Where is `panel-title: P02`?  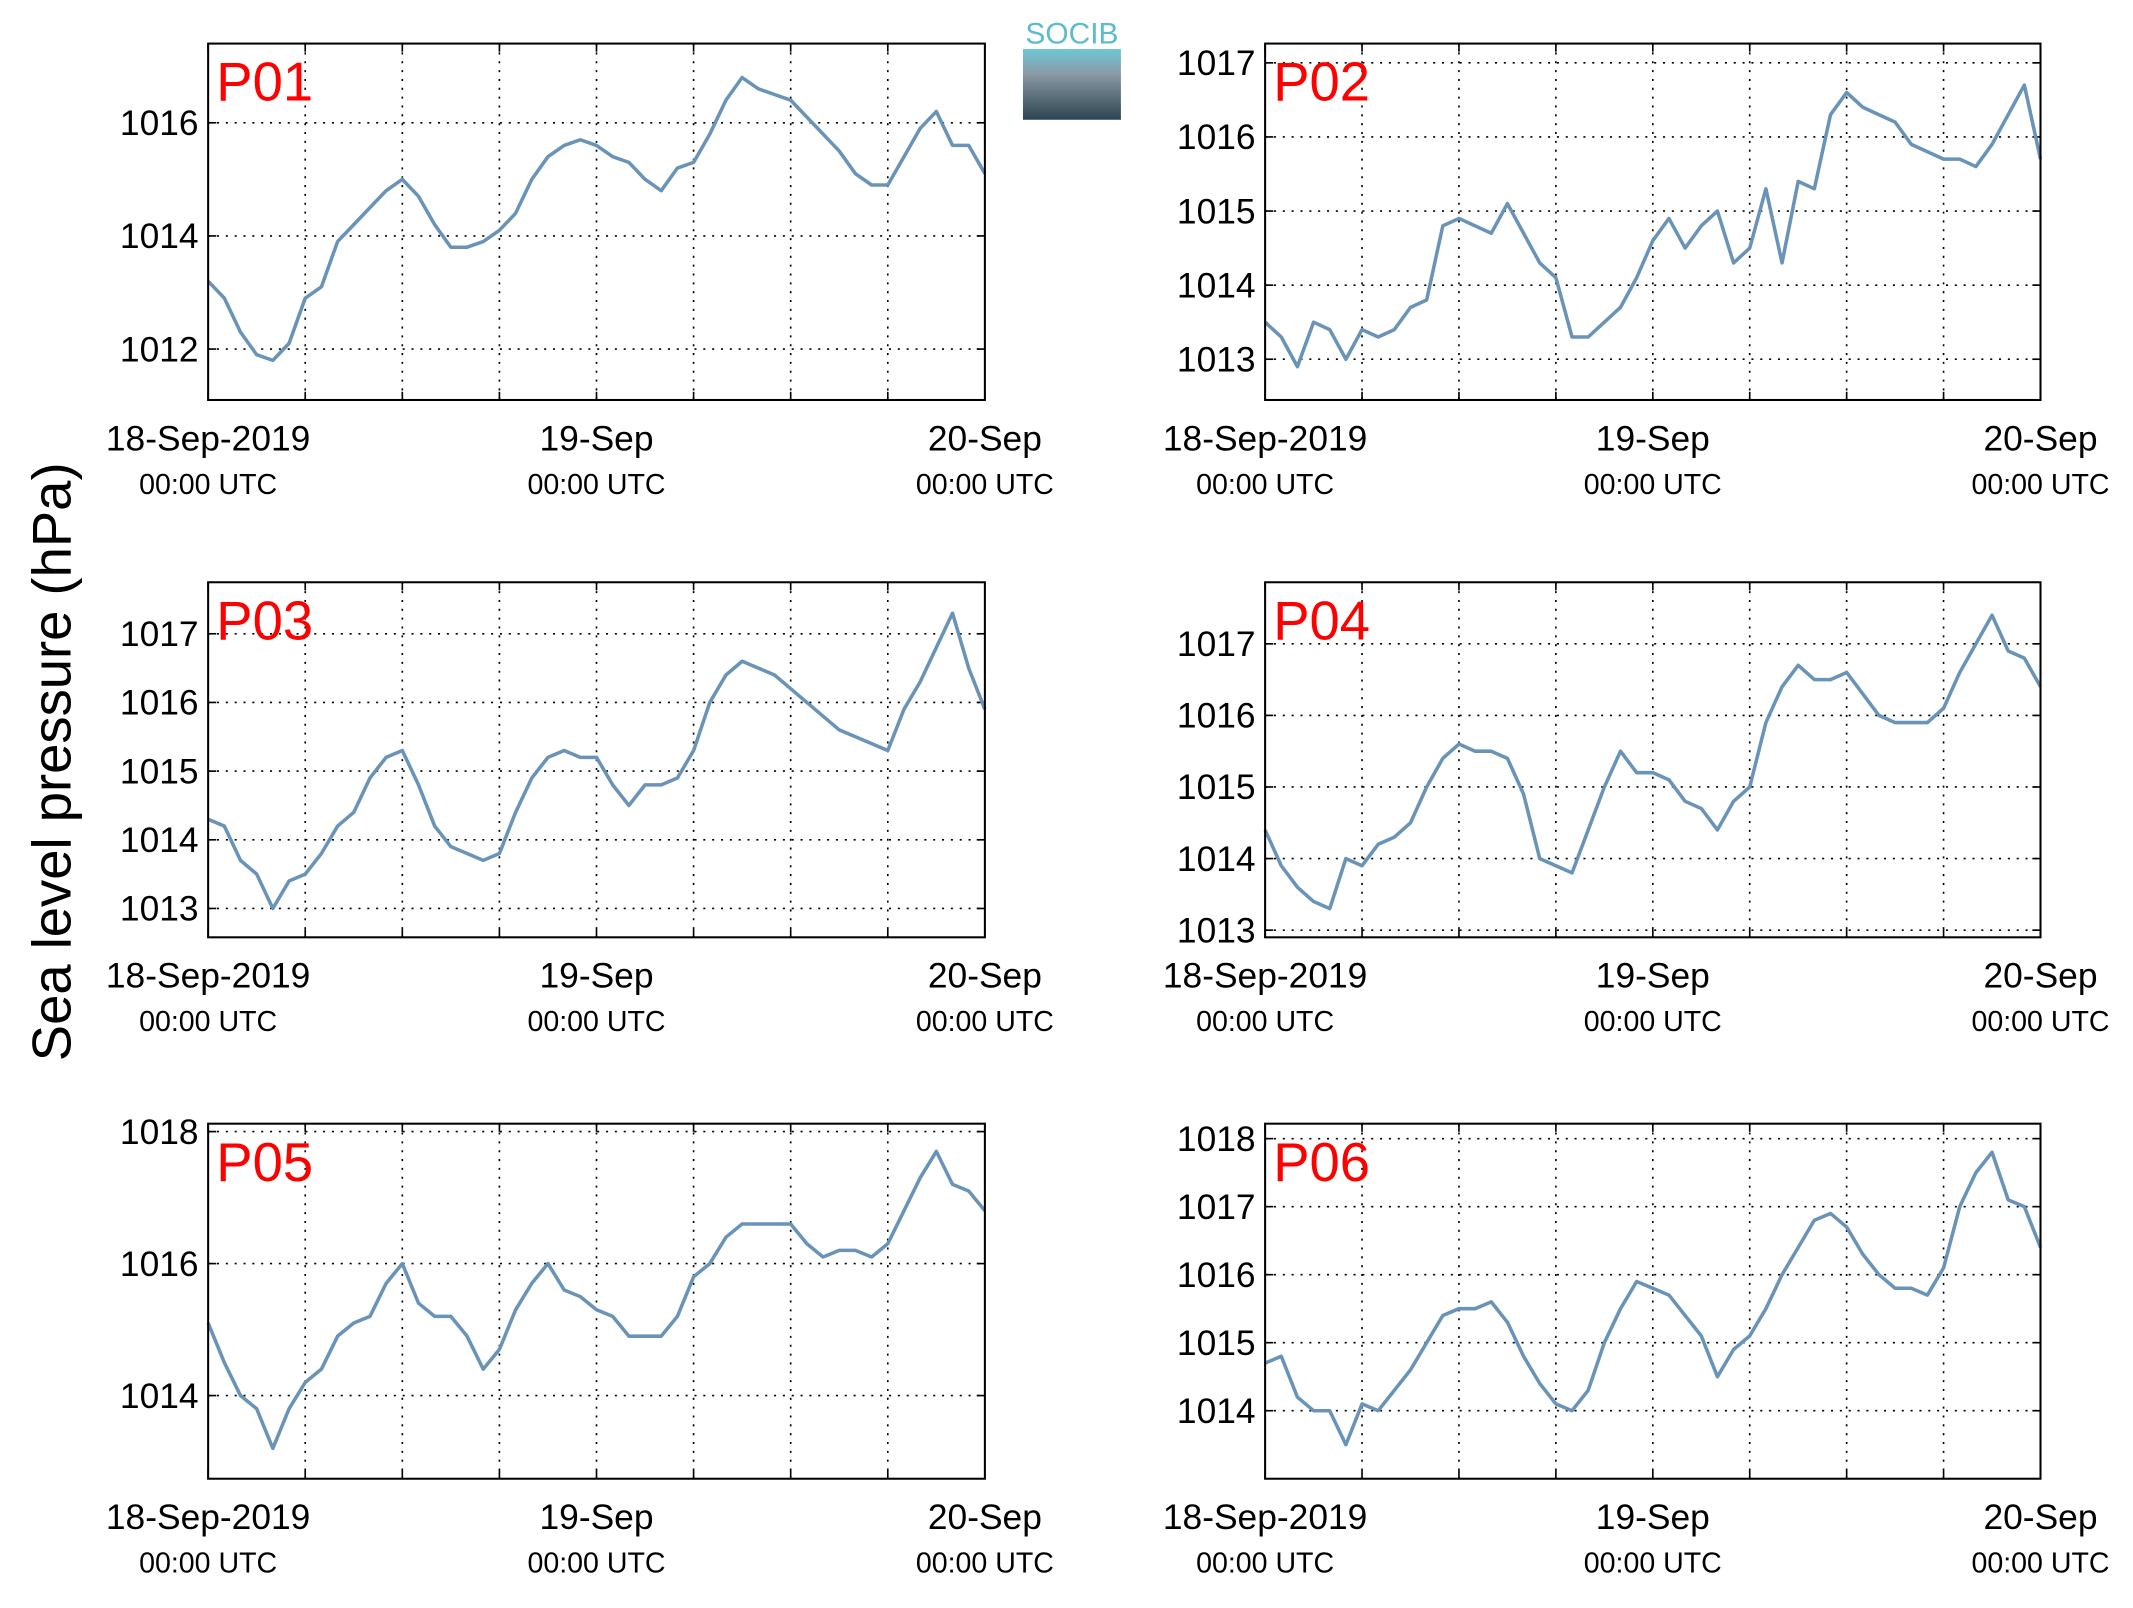 panel-title: P02 is located at coordinates (1321, 82).